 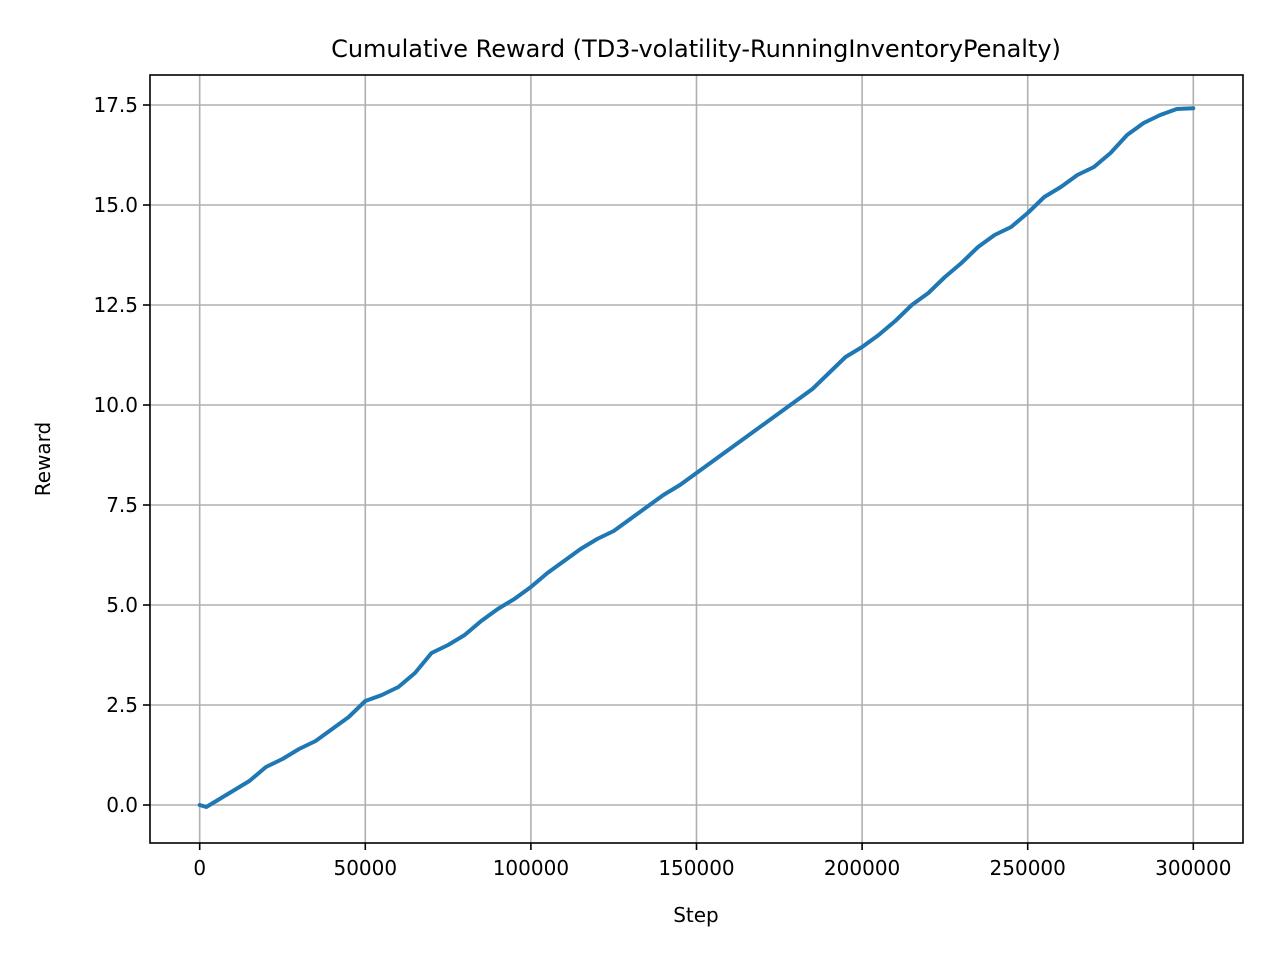 What do you see at coordinates (122, 505) in the screenshot?
I see `y-tick-label: 7.5` at bounding box center [122, 505].